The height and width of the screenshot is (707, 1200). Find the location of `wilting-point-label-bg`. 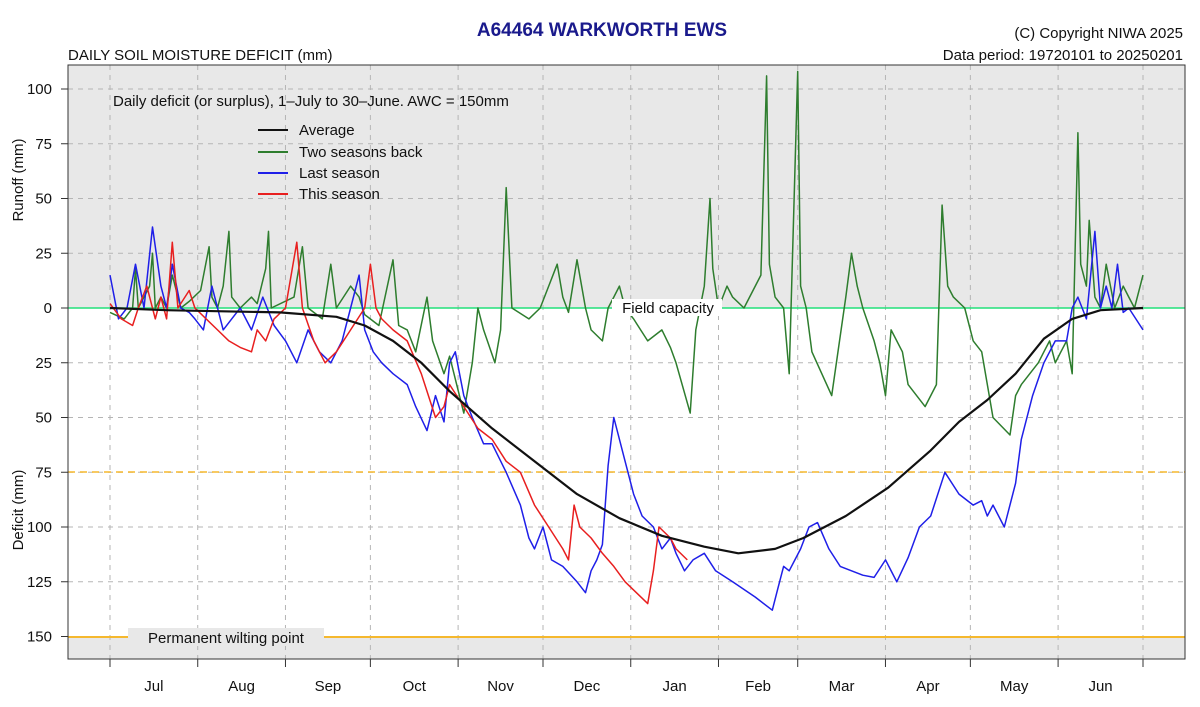

wilting-point-label-bg is located at coordinates (226, 637).